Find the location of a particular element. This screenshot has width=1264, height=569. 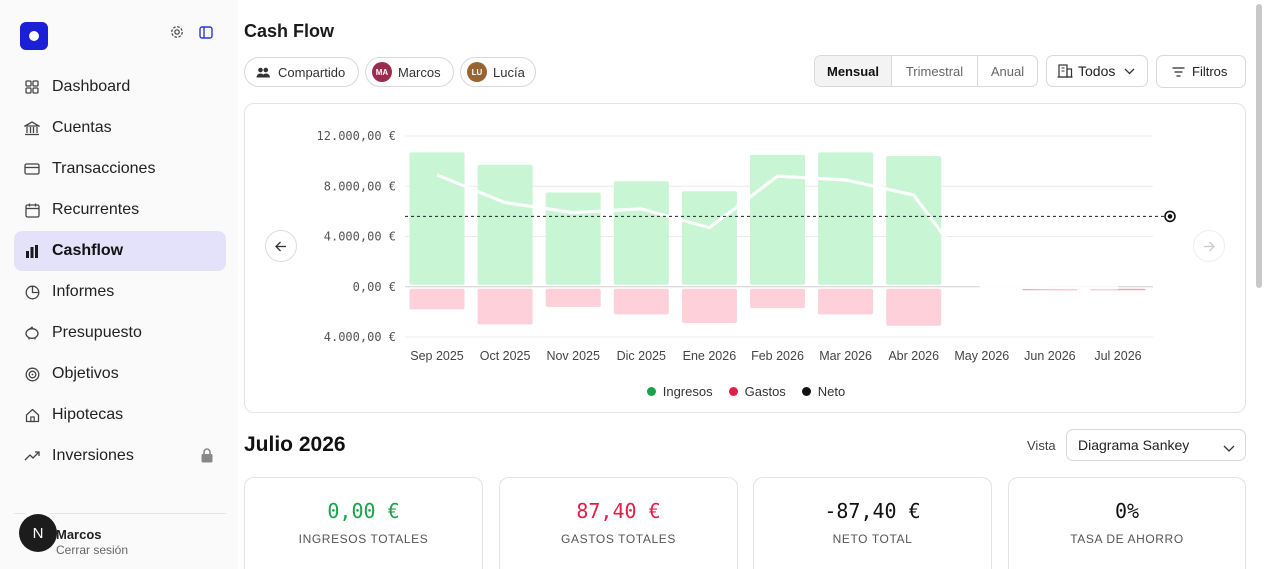

sidebar-item-recurrentes: Recurrentes is located at coordinates (120, 210).